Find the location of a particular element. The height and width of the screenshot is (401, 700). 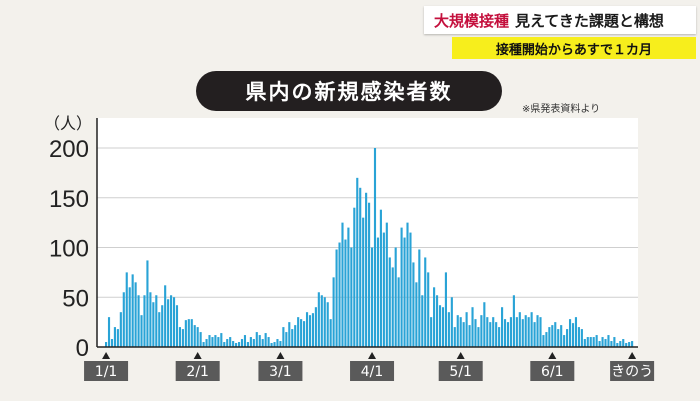

y-tick-label: 0 is located at coordinates (82, 348).